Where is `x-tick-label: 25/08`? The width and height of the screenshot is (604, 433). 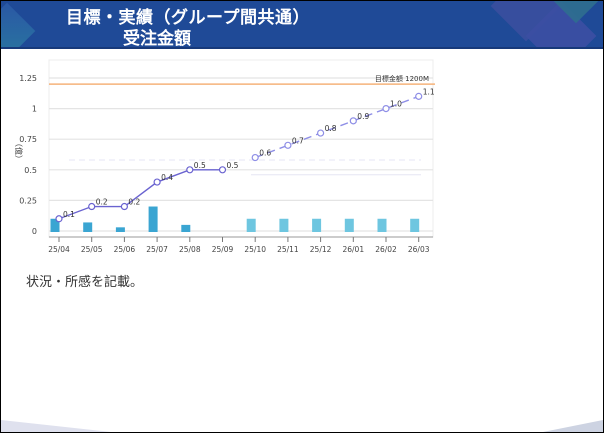
x-tick-label: 25/08 is located at coordinates (190, 249).